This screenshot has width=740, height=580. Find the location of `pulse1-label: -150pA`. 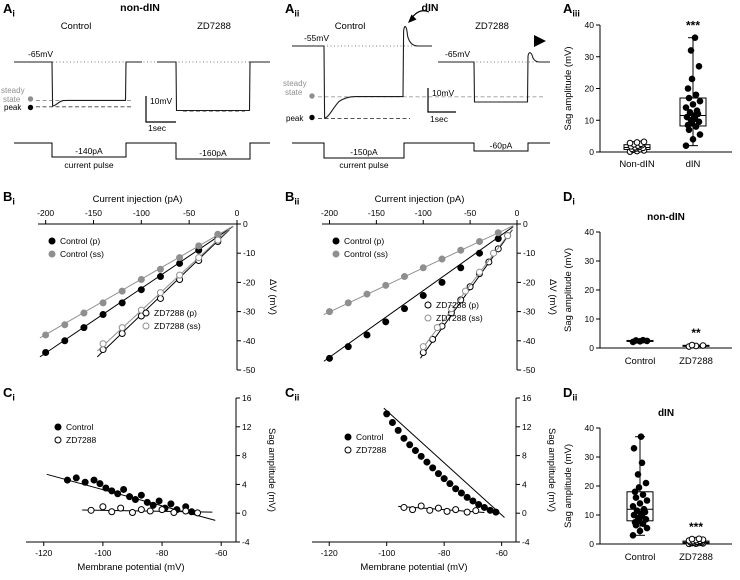

pulse1-label: -150pA is located at coordinates (364, 152).